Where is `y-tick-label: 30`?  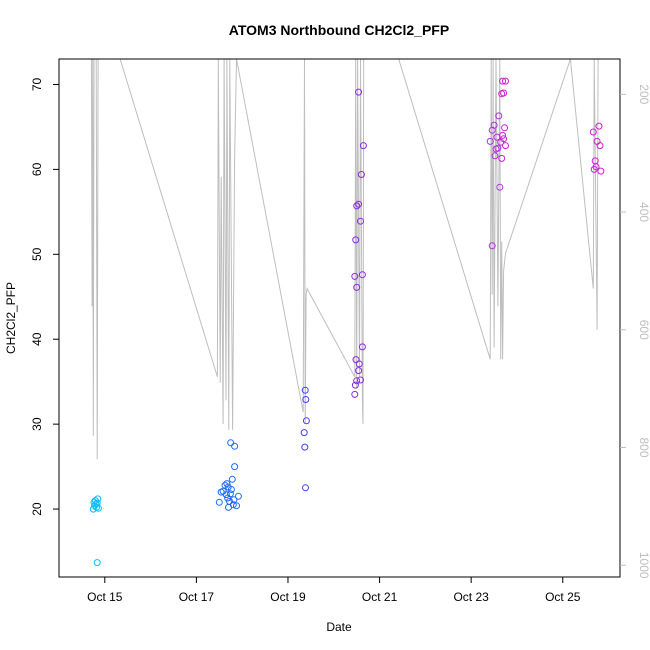
y-tick-label: 30 is located at coordinates (37, 424).